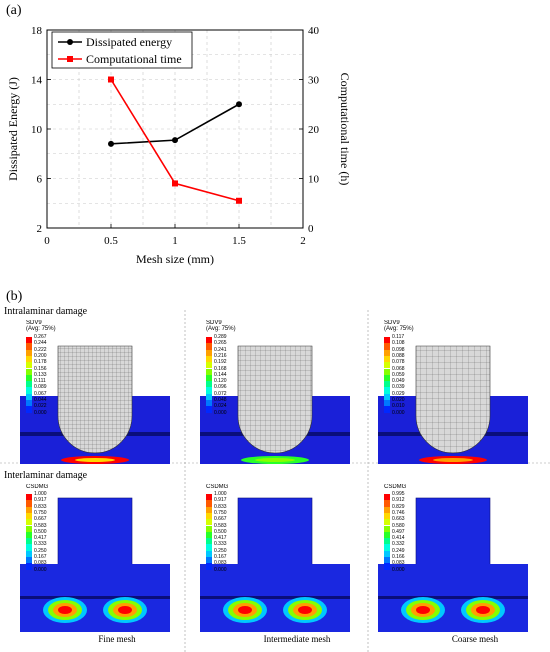 This screenshot has height=652, width=550. What do you see at coordinates (398, 563) in the screenshot?
I see `contour-tick-label: 0.083` at bounding box center [398, 563].